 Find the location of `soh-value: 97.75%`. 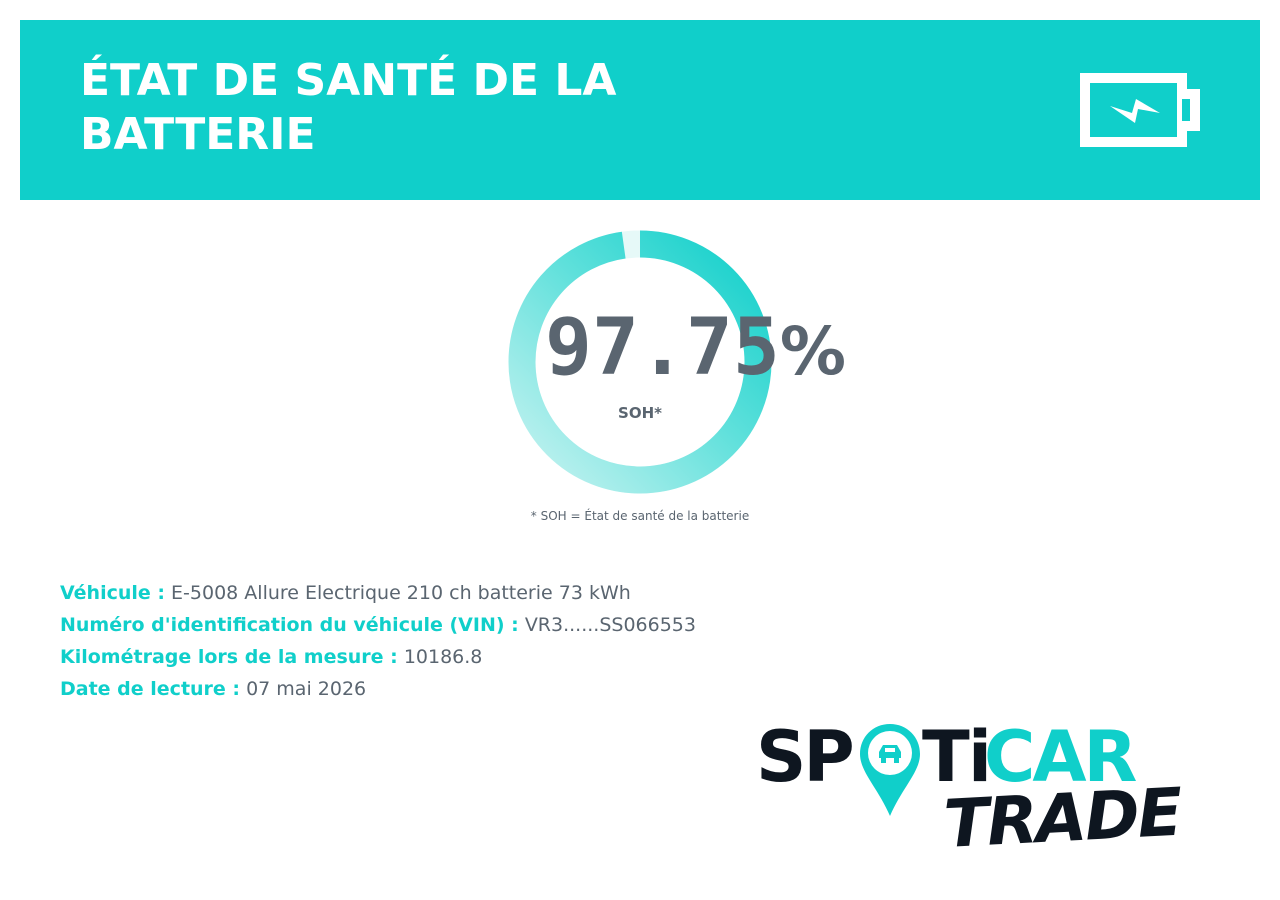

soh-value: 97.75% is located at coordinates (695, 350).